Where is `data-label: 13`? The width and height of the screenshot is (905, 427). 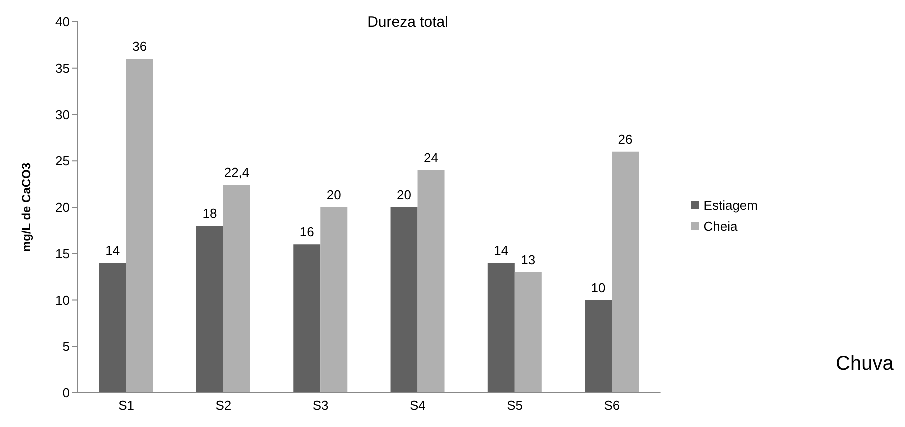 data-label: 13 is located at coordinates (528, 260).